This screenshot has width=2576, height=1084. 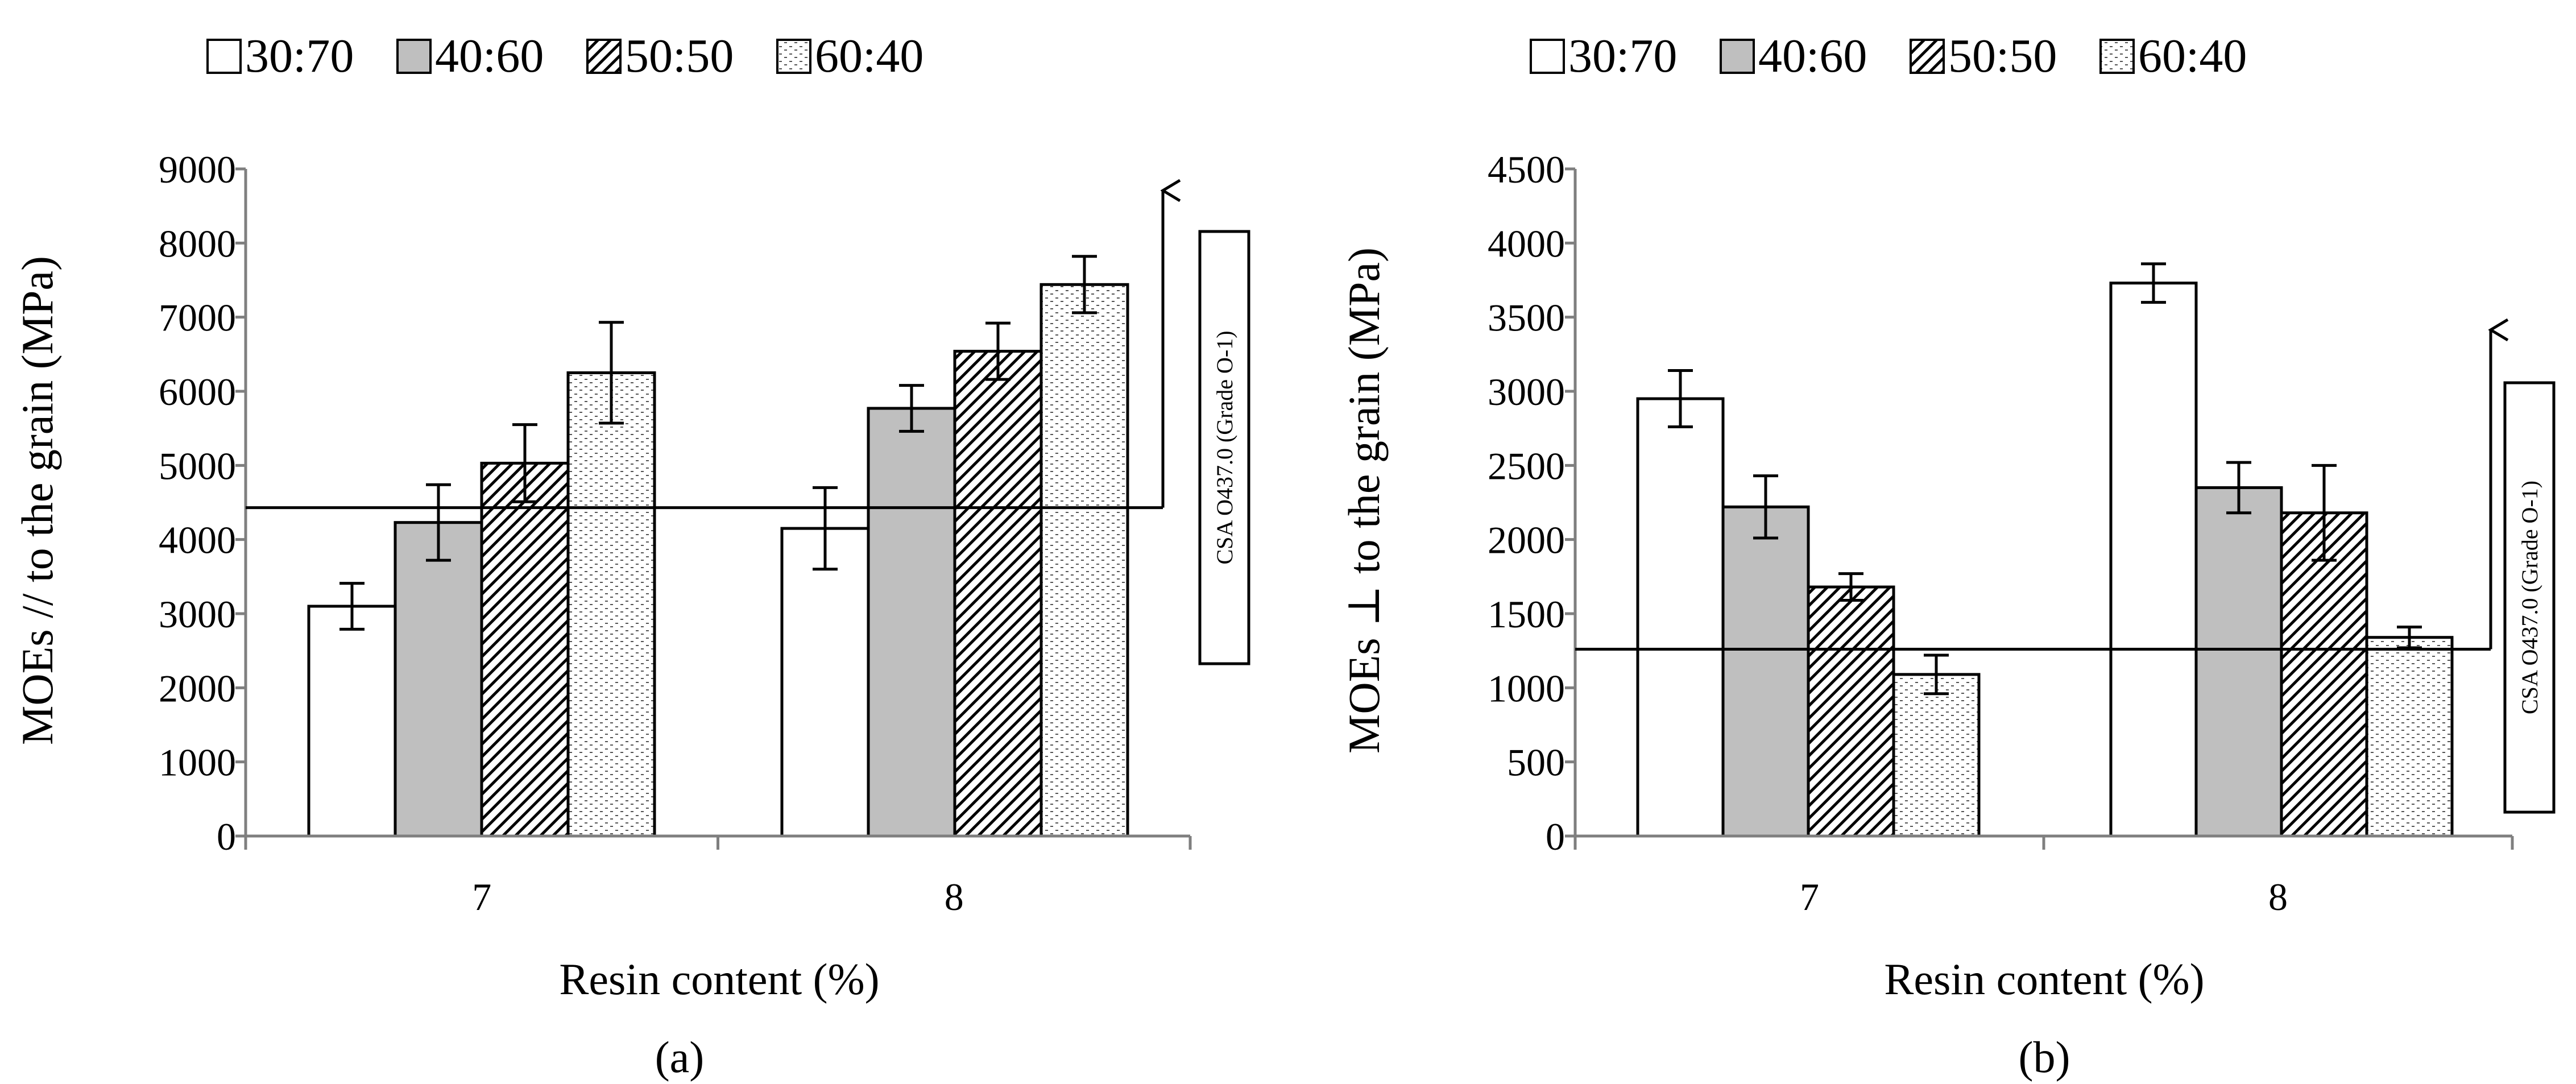 What do you see at coordinates (197, 466) in the screenshot?
I see `y-tick-label: 5000` at bounding box center [197, 466].